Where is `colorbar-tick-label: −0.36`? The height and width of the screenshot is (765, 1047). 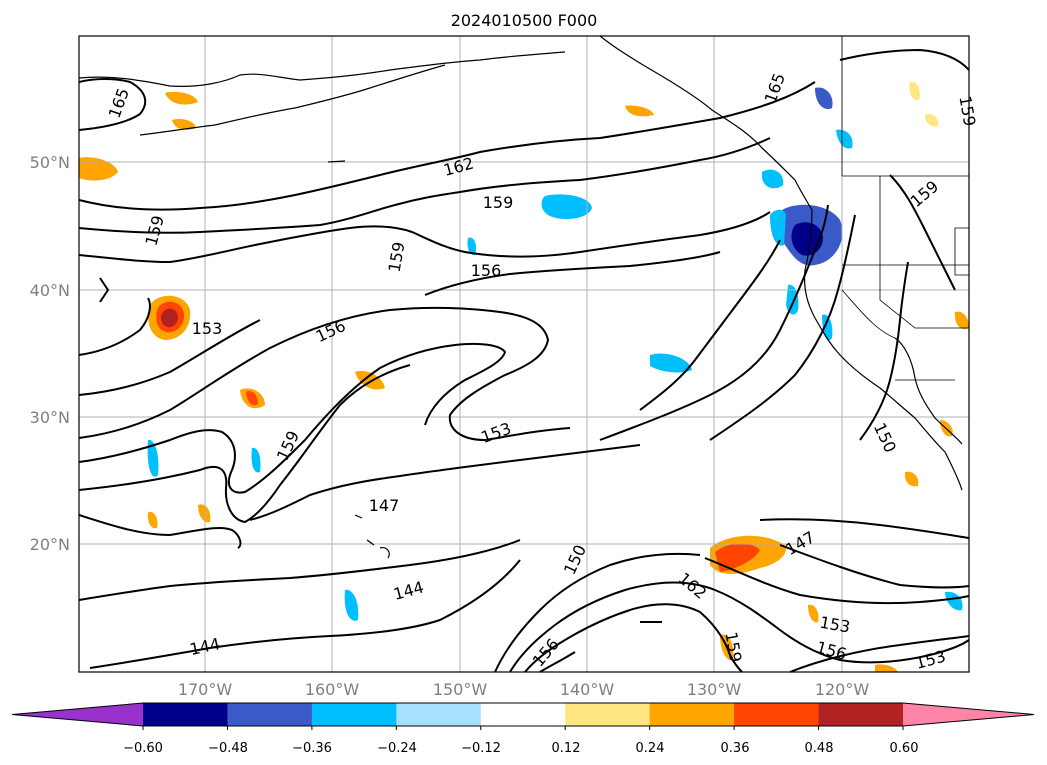
colorbar-tick-label: −0.36 is located at coordinates (312, 748).